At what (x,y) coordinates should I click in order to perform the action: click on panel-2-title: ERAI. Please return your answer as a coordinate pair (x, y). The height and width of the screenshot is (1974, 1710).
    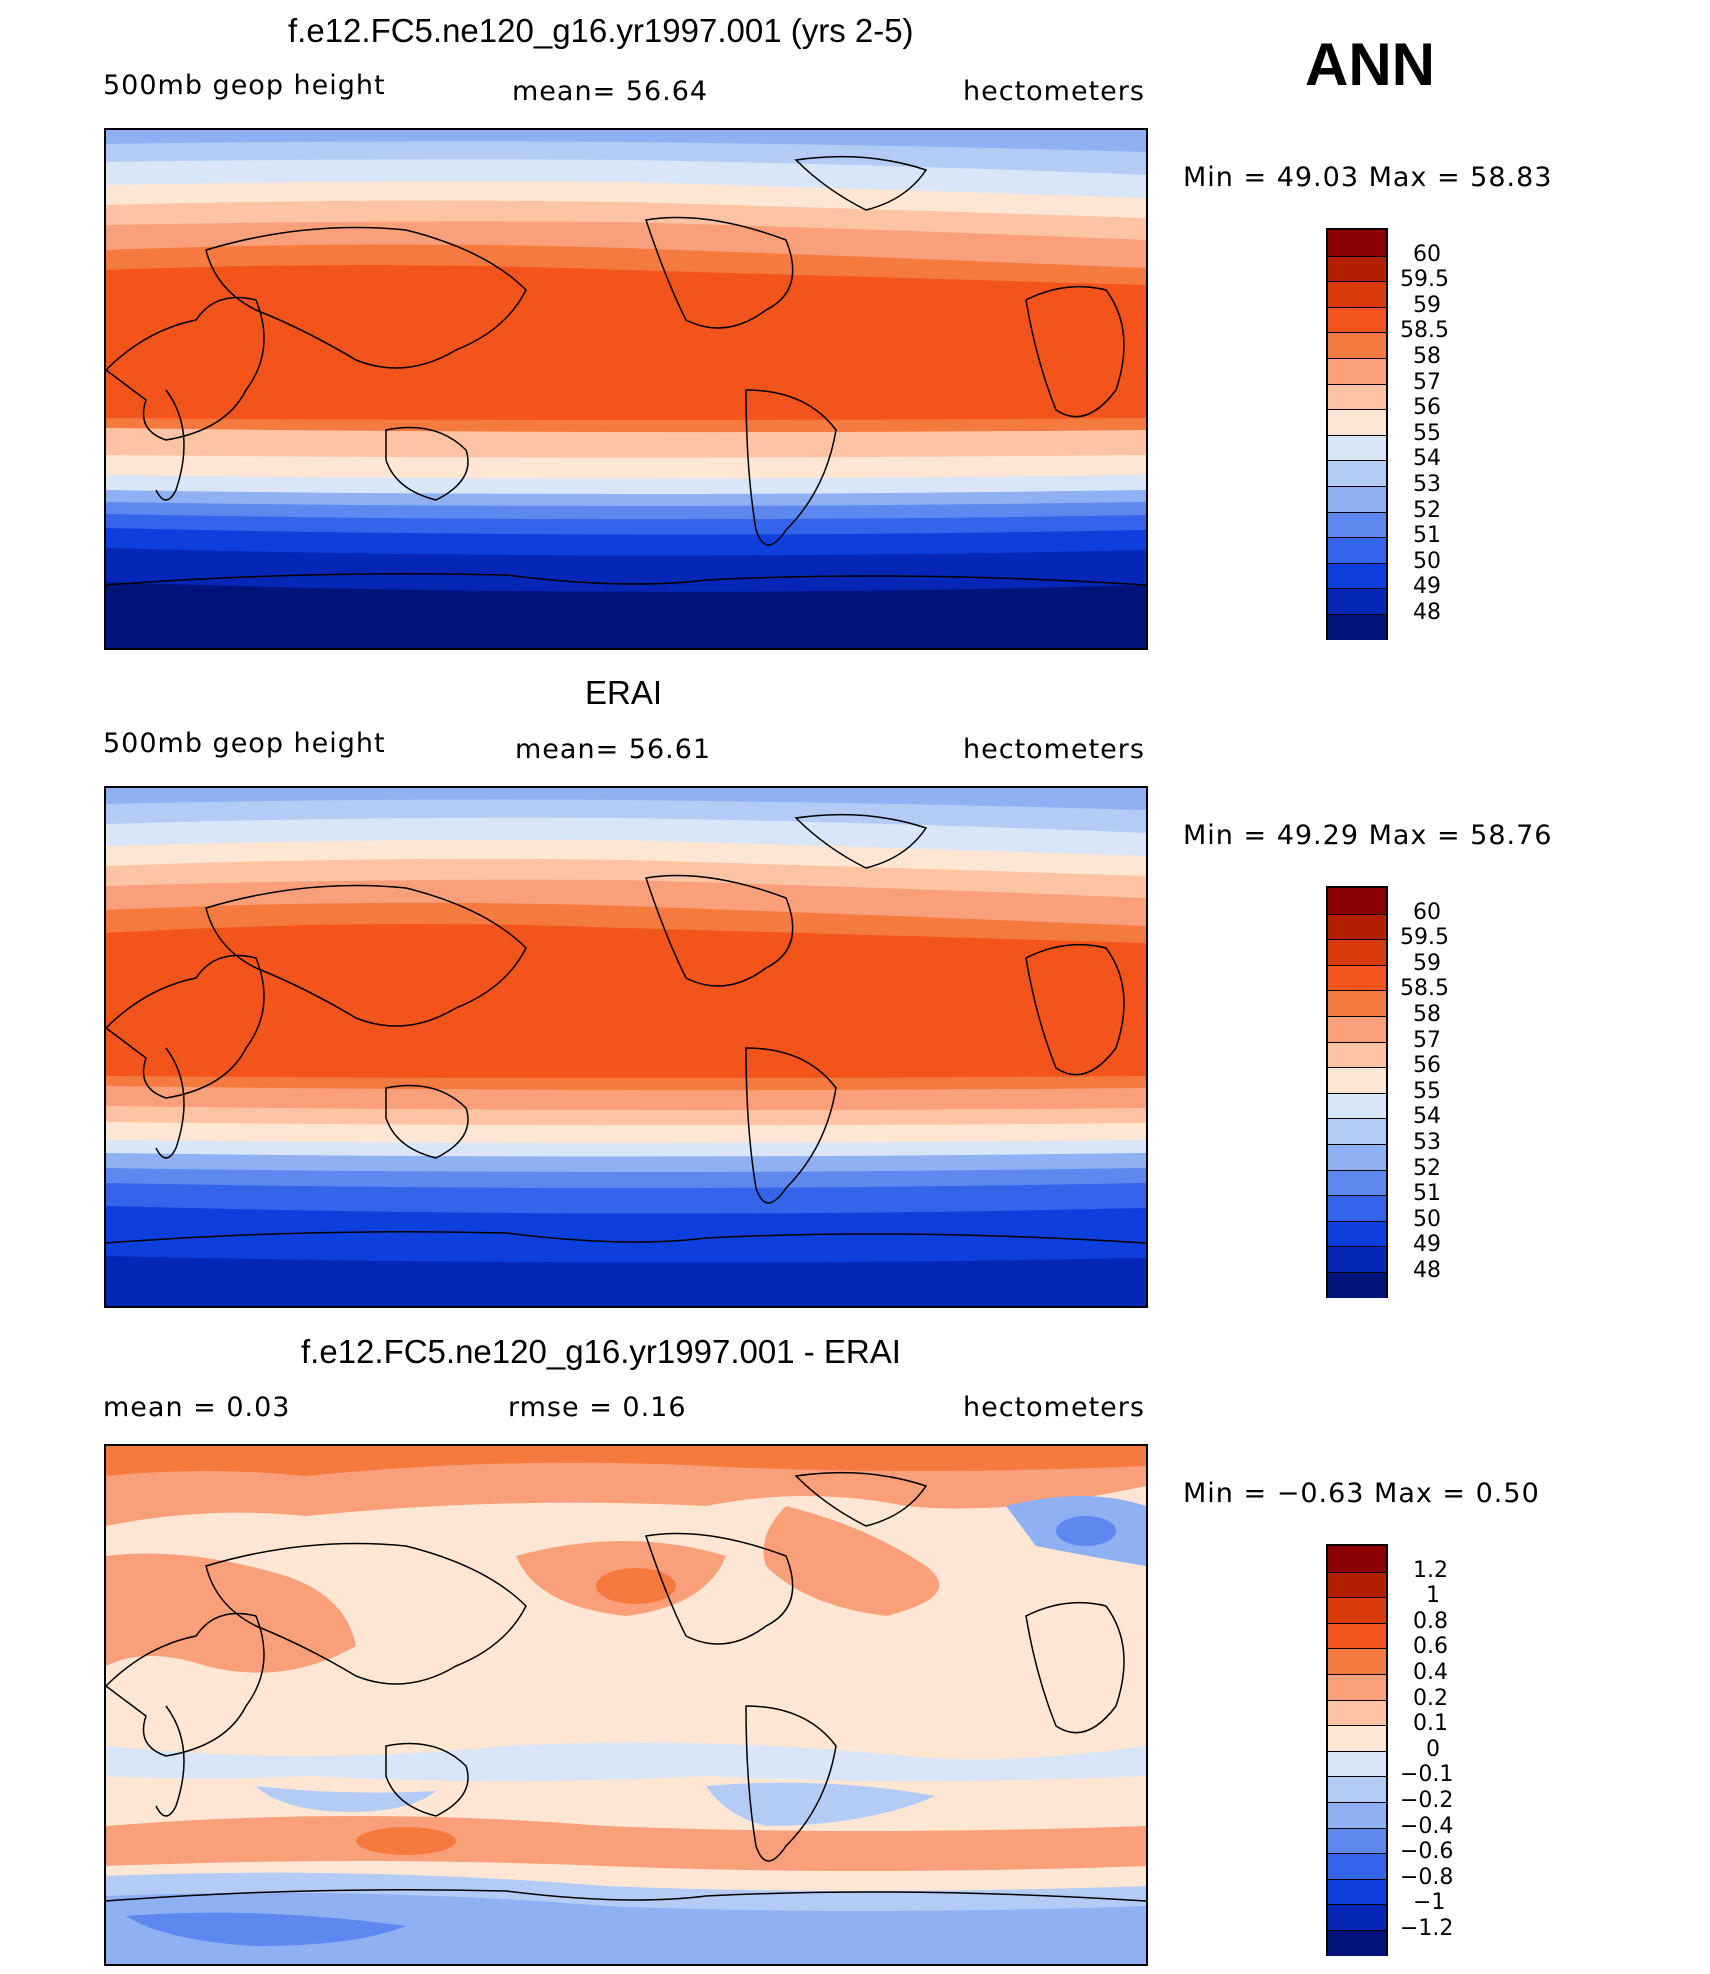
    Looking at the image, I should click on (624, 692).